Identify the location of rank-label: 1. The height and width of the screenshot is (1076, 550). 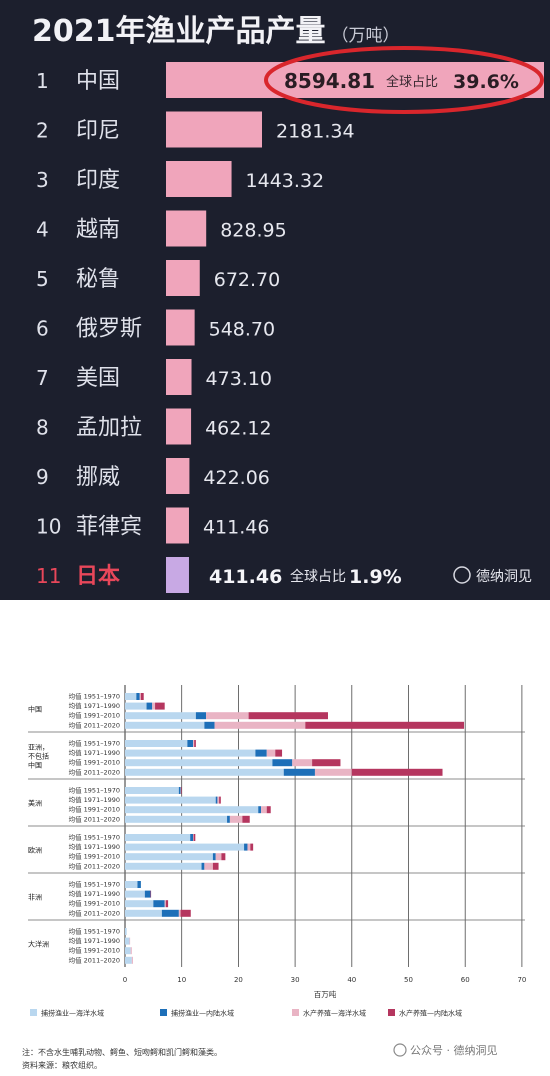
(42, 81).